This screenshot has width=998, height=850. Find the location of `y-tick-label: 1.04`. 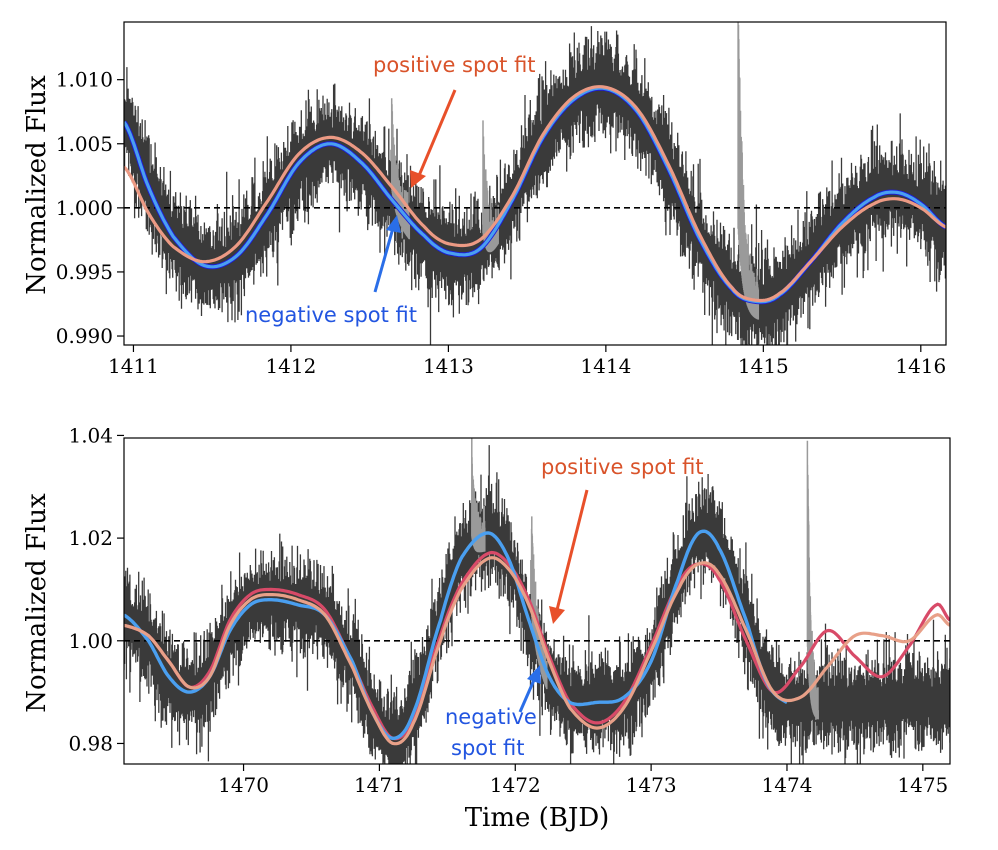

y-tick-label: 1.04 is located at coordinates (90, 435).